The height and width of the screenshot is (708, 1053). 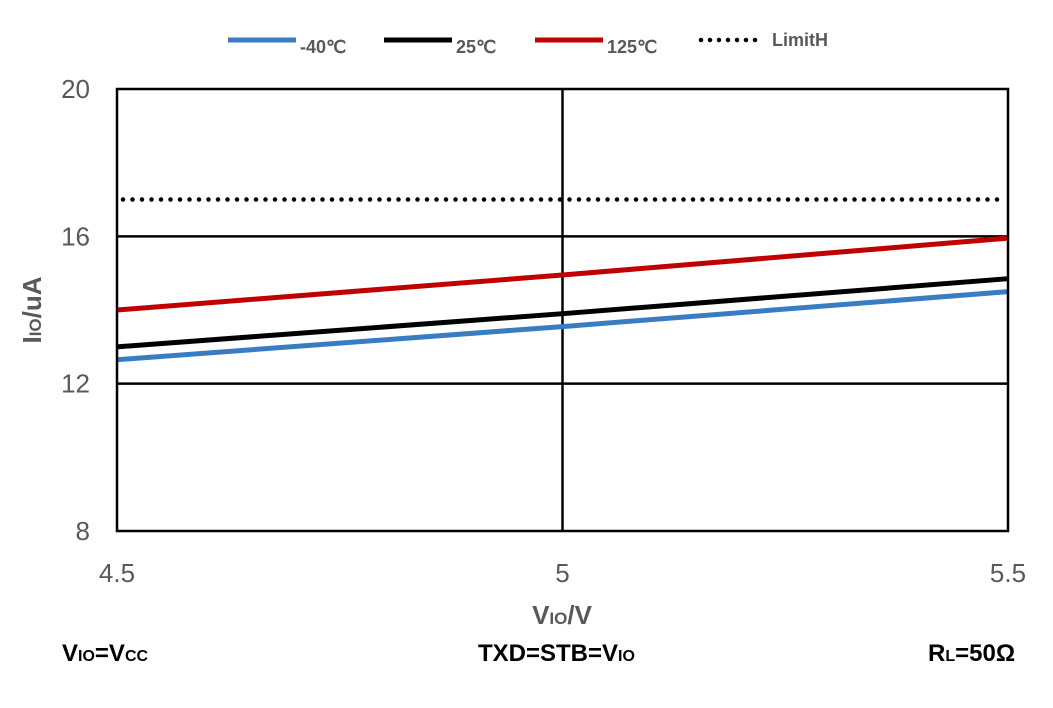 What do you see at coordinates (632, 47) in the screenshot?
I see `legend-label: 125℃` at bounding box center [632, 47].